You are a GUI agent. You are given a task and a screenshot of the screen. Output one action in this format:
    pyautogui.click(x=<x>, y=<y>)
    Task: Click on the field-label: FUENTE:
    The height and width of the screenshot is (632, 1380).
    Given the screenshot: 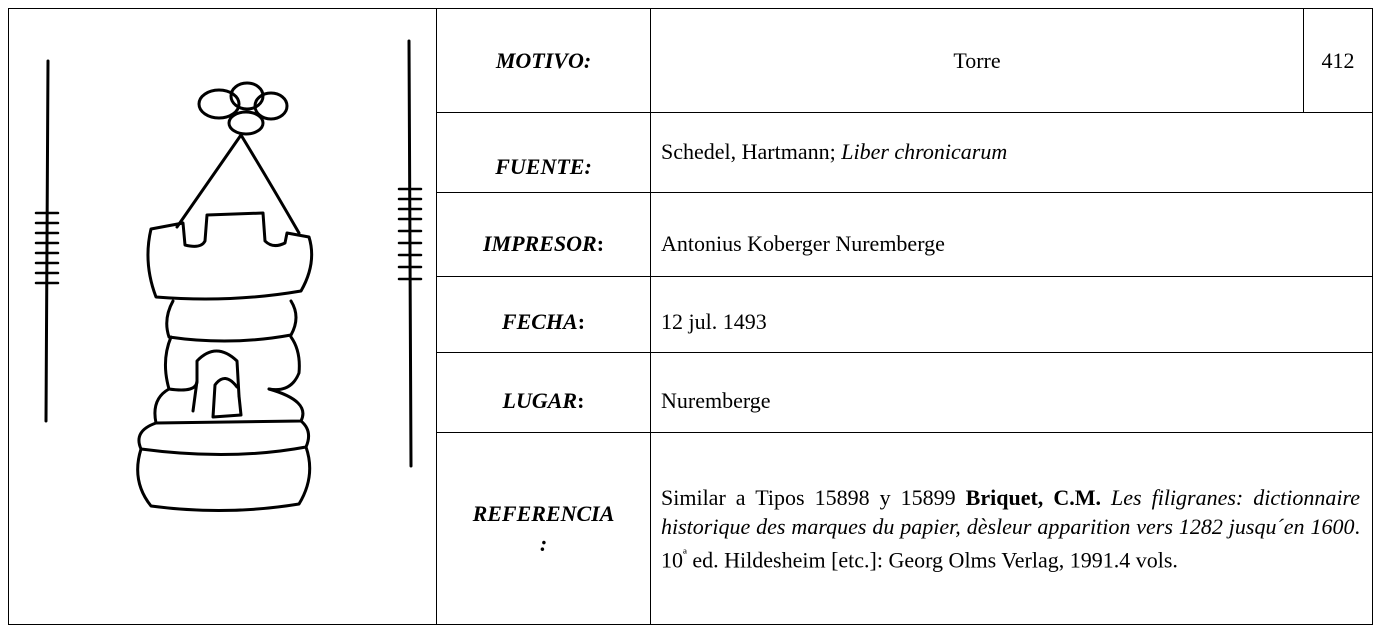 What is the action you would take?
    pyautogui.click(x=543, y=152)
    